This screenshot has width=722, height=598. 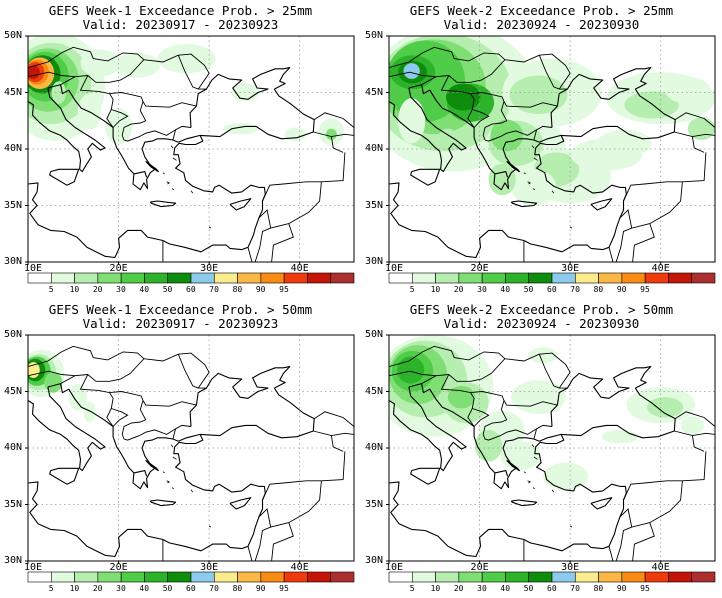 What do you see at coordinates (552, 588) in the screenshot?
I see `colorbar-label: 60` at bounding box center [552, 588].